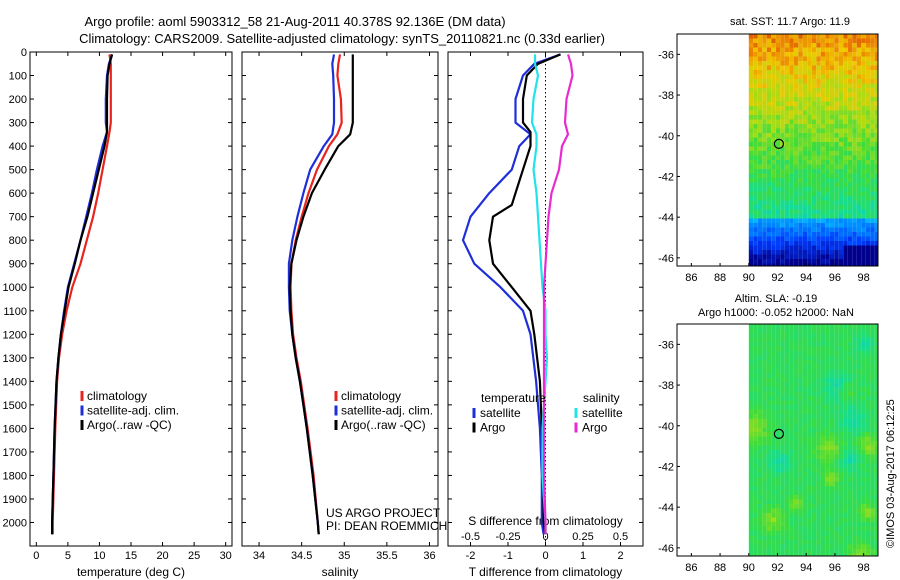 The width and height of the screenshot is (900, 580). I want to click on y-tick-label: 700, so click(18, 218).